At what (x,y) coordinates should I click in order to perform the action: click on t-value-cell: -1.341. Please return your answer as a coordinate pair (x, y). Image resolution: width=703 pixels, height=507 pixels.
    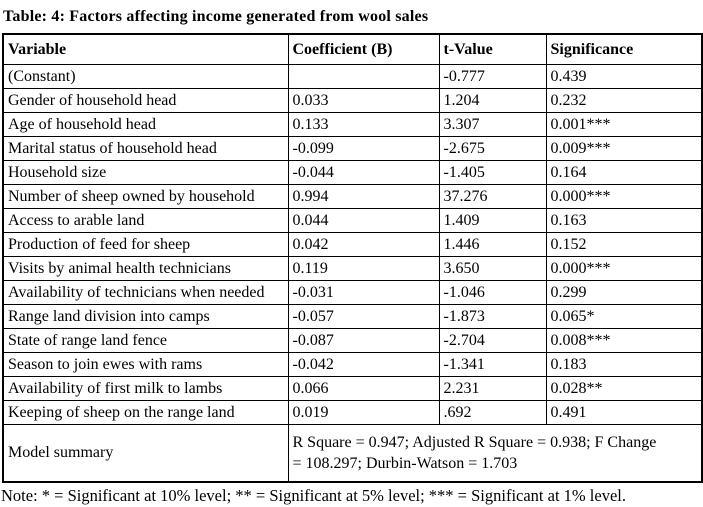
    Looking at the image, I should click on (492, 364).